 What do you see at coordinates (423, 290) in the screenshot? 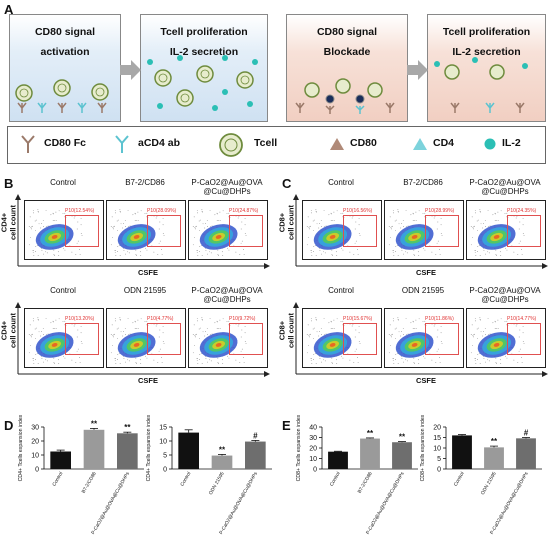
I see `plot-title: ODN 21595` at bounding box center [423, 290].